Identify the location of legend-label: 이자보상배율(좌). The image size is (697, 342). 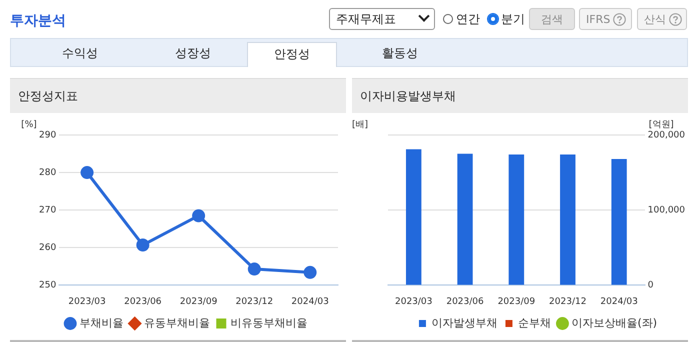
(614, 323).